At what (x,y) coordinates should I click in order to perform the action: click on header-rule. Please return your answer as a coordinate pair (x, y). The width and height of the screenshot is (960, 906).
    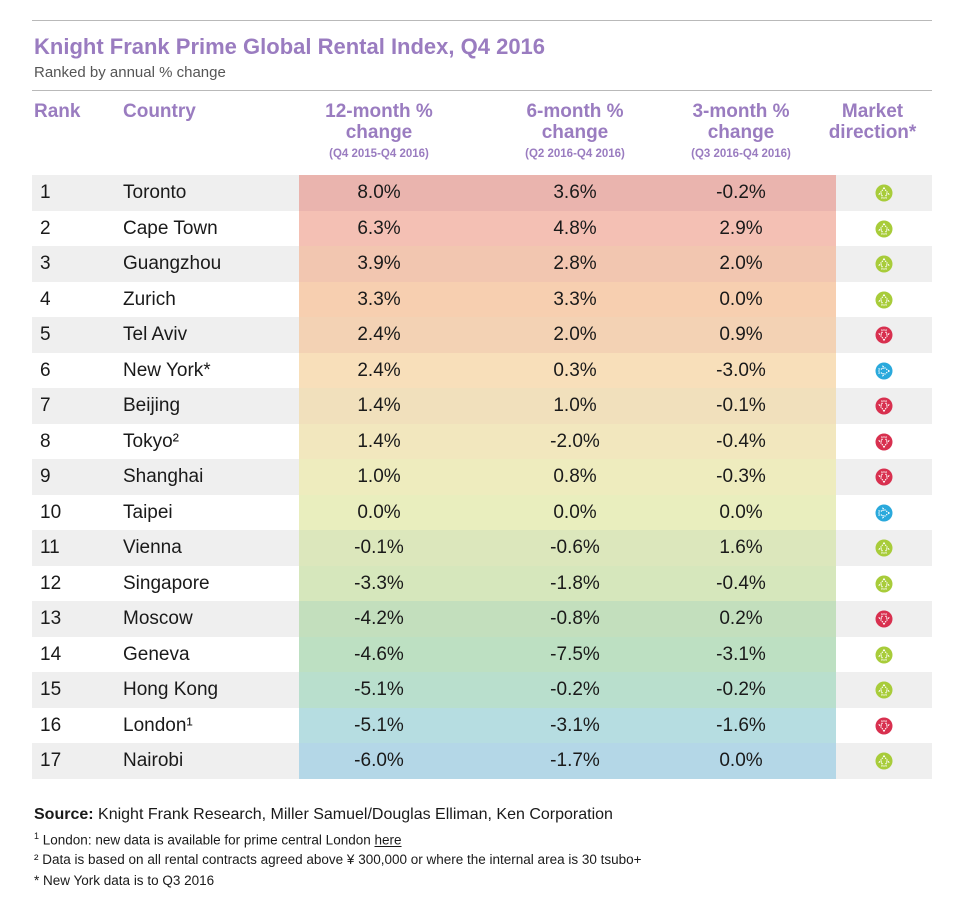
    Looking at the image, I should click on (482, 90).